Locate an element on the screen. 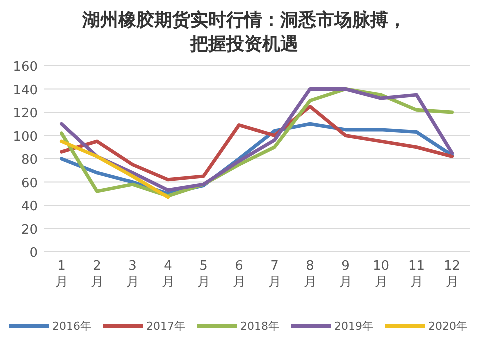 This screenshot has width=489, height=348. x-tick-label: 3月 is located at coordinates (133, 274).